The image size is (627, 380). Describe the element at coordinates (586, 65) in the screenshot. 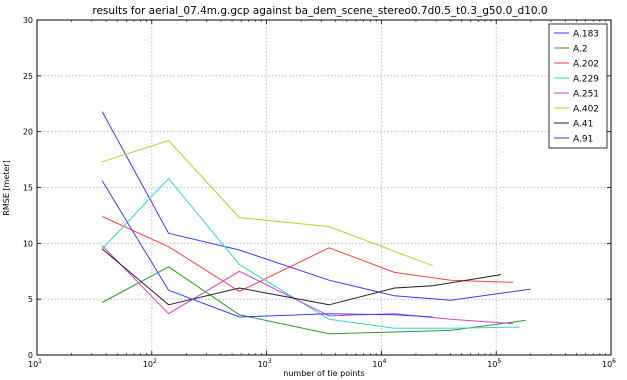

I see `legend-label: A.202` at that location.